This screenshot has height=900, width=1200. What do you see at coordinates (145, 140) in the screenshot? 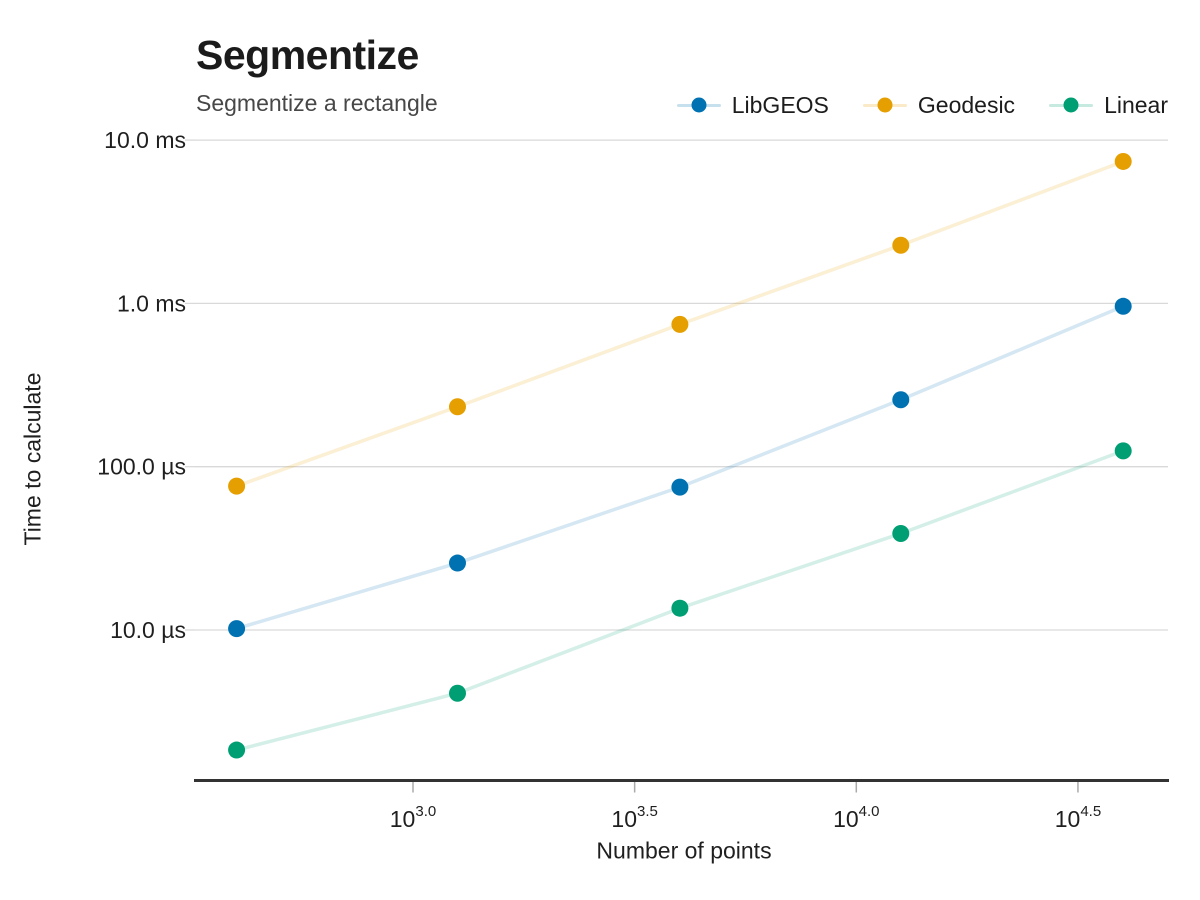
I see `y-tick-label: 10.0 ms` at bounding box center [145, 140].